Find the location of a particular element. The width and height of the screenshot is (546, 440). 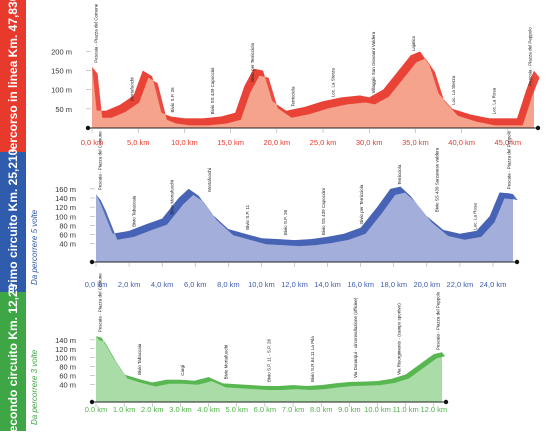

x-tick-label: 9.0 km is located at coordinates (349, 409).